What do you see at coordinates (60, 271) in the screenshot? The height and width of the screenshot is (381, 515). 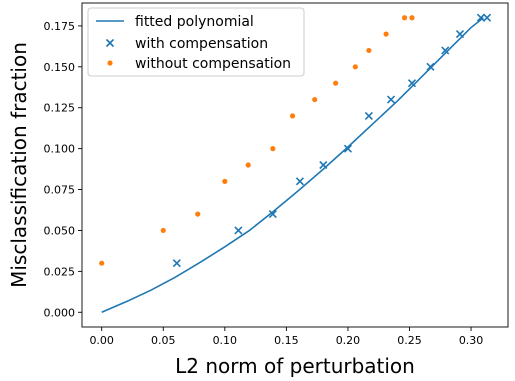 I see `y-tick-label: 0.025` at bounding box center [60, 271].